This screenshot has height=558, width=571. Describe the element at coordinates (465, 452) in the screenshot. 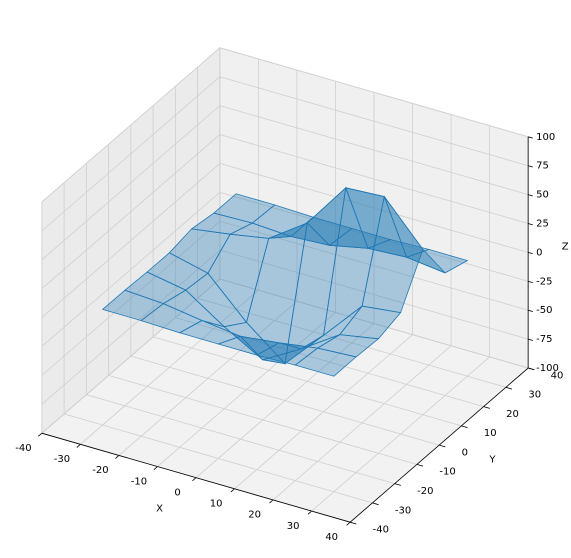

I see `y-tick-label: 0` at that location.